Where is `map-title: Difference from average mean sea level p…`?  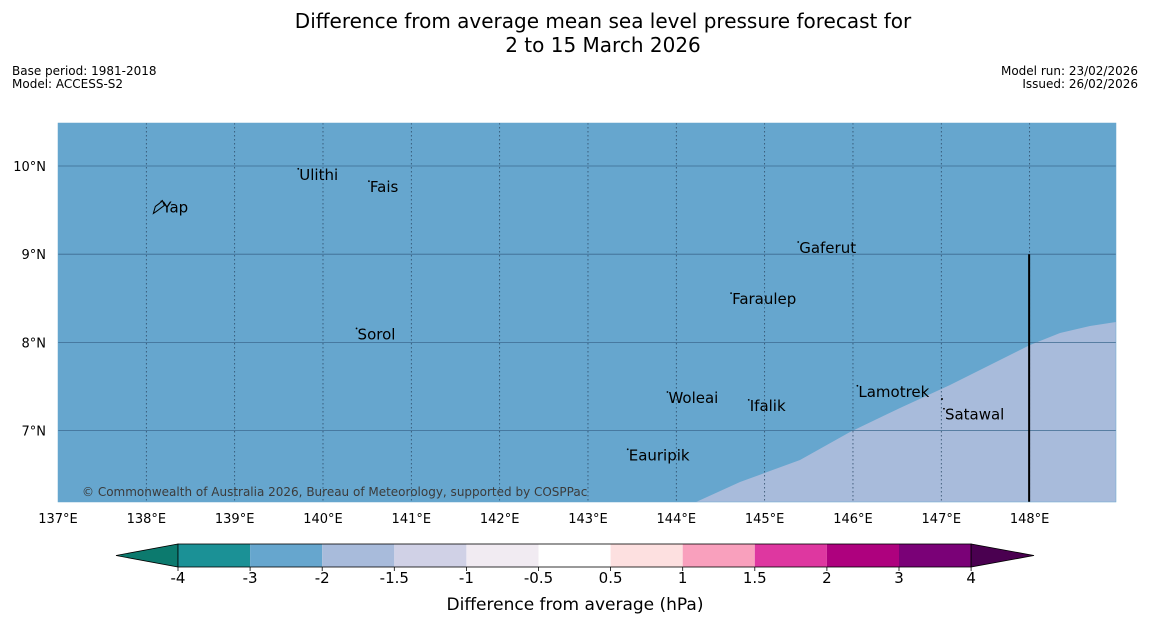 map-title: Difference from average mean sea level p… is located at coordinates (603, 33).